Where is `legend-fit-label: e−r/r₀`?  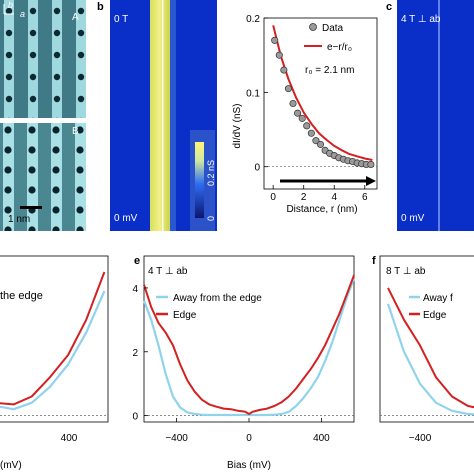
legend-fit-label: e−r/r₀ is located at coordinates (339, 47).